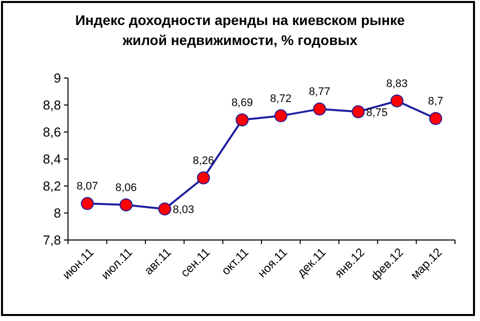  Describe the element at coordinates (242, 102) in the screenshot. I see `data-label: 8,69` at that location.